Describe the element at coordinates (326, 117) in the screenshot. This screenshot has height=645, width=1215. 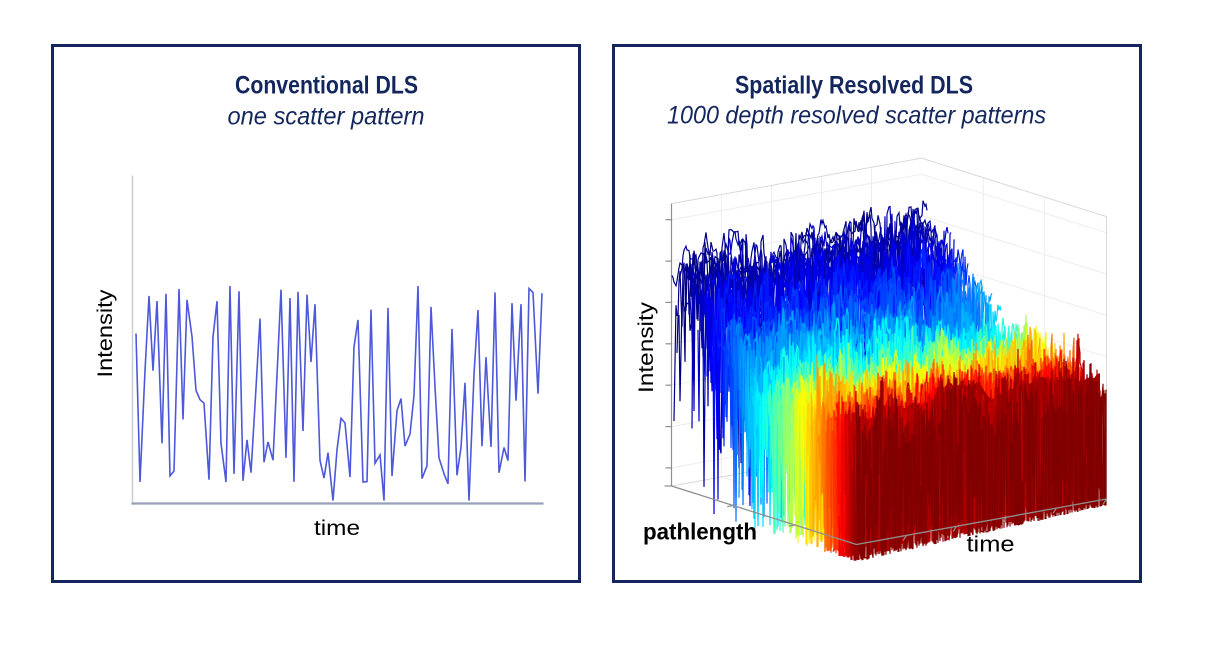
I see `svg-text: one scatter pattern` at that location.